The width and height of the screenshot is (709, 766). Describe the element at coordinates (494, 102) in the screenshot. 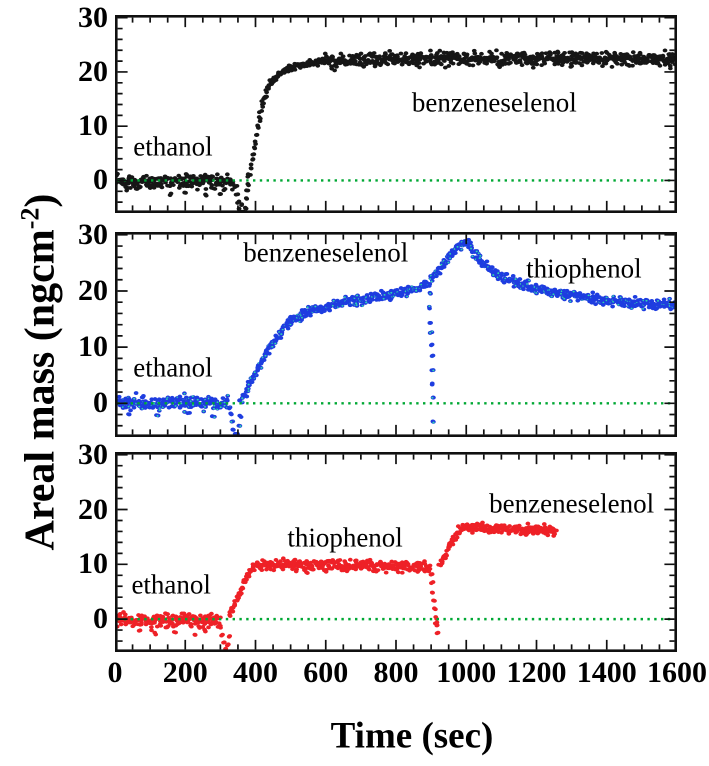

I see `annotation-benzeneselenol-top: benzeneselenol` at that location.